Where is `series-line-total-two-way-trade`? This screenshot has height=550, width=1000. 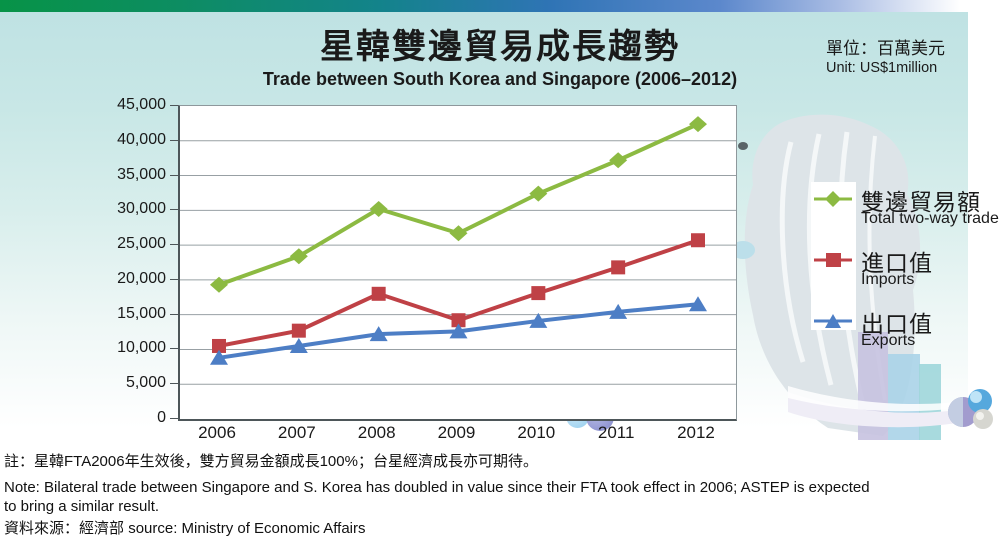
series-line-total-two-way-trade is located at coordinates (458, 204).